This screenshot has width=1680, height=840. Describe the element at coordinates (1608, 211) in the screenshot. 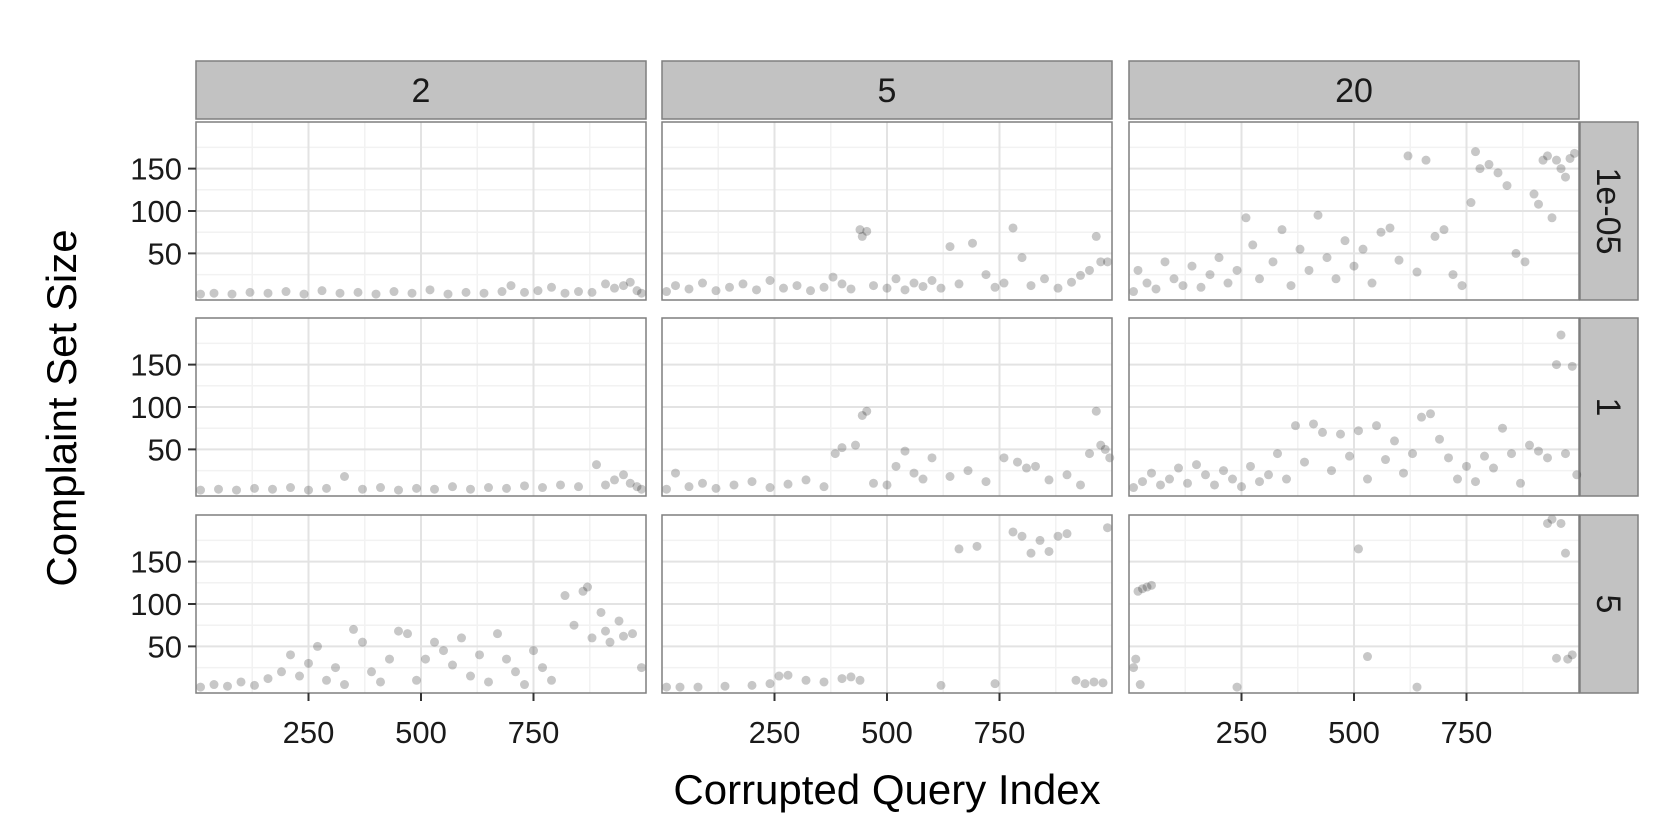

I see `row-strip-label: 1e-05` at that location.